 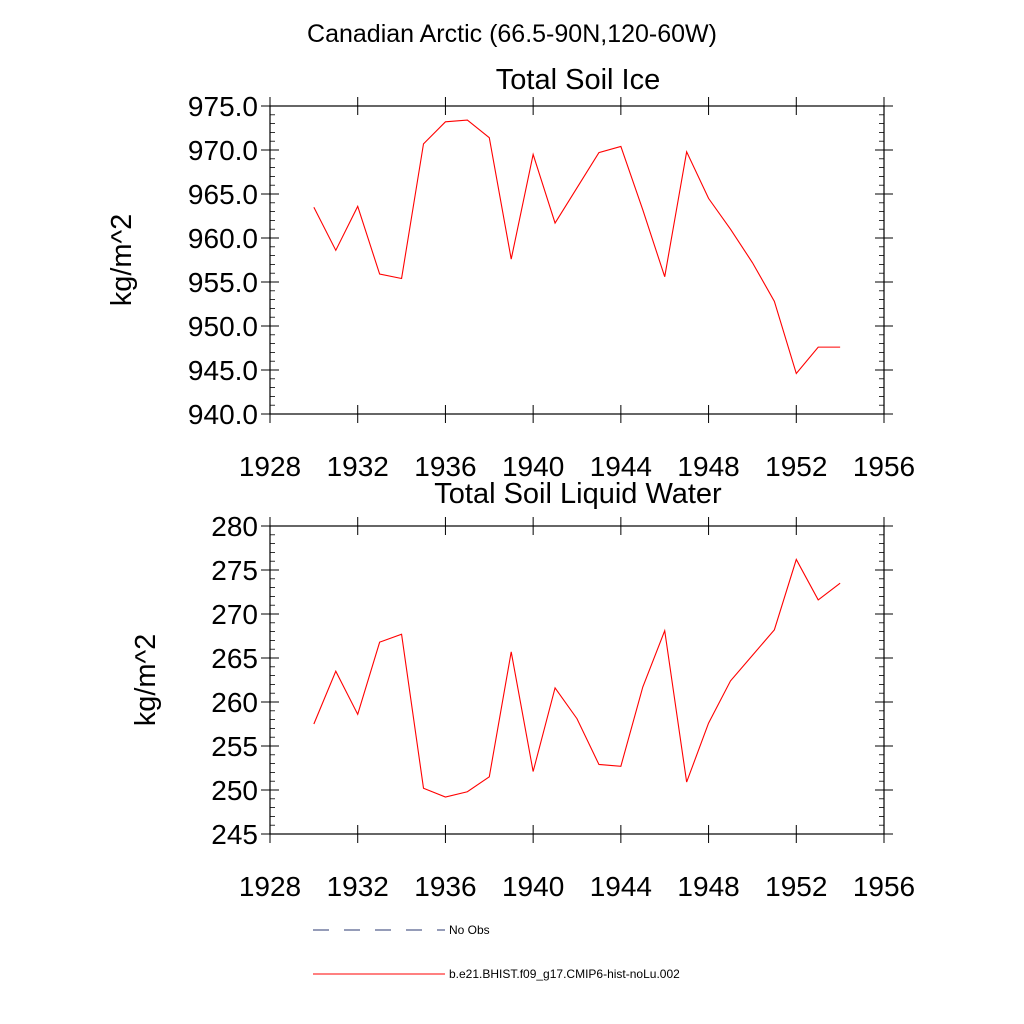 I want to click on panel-title: Total Soil Liquid Water, so click(x=578, y=494).